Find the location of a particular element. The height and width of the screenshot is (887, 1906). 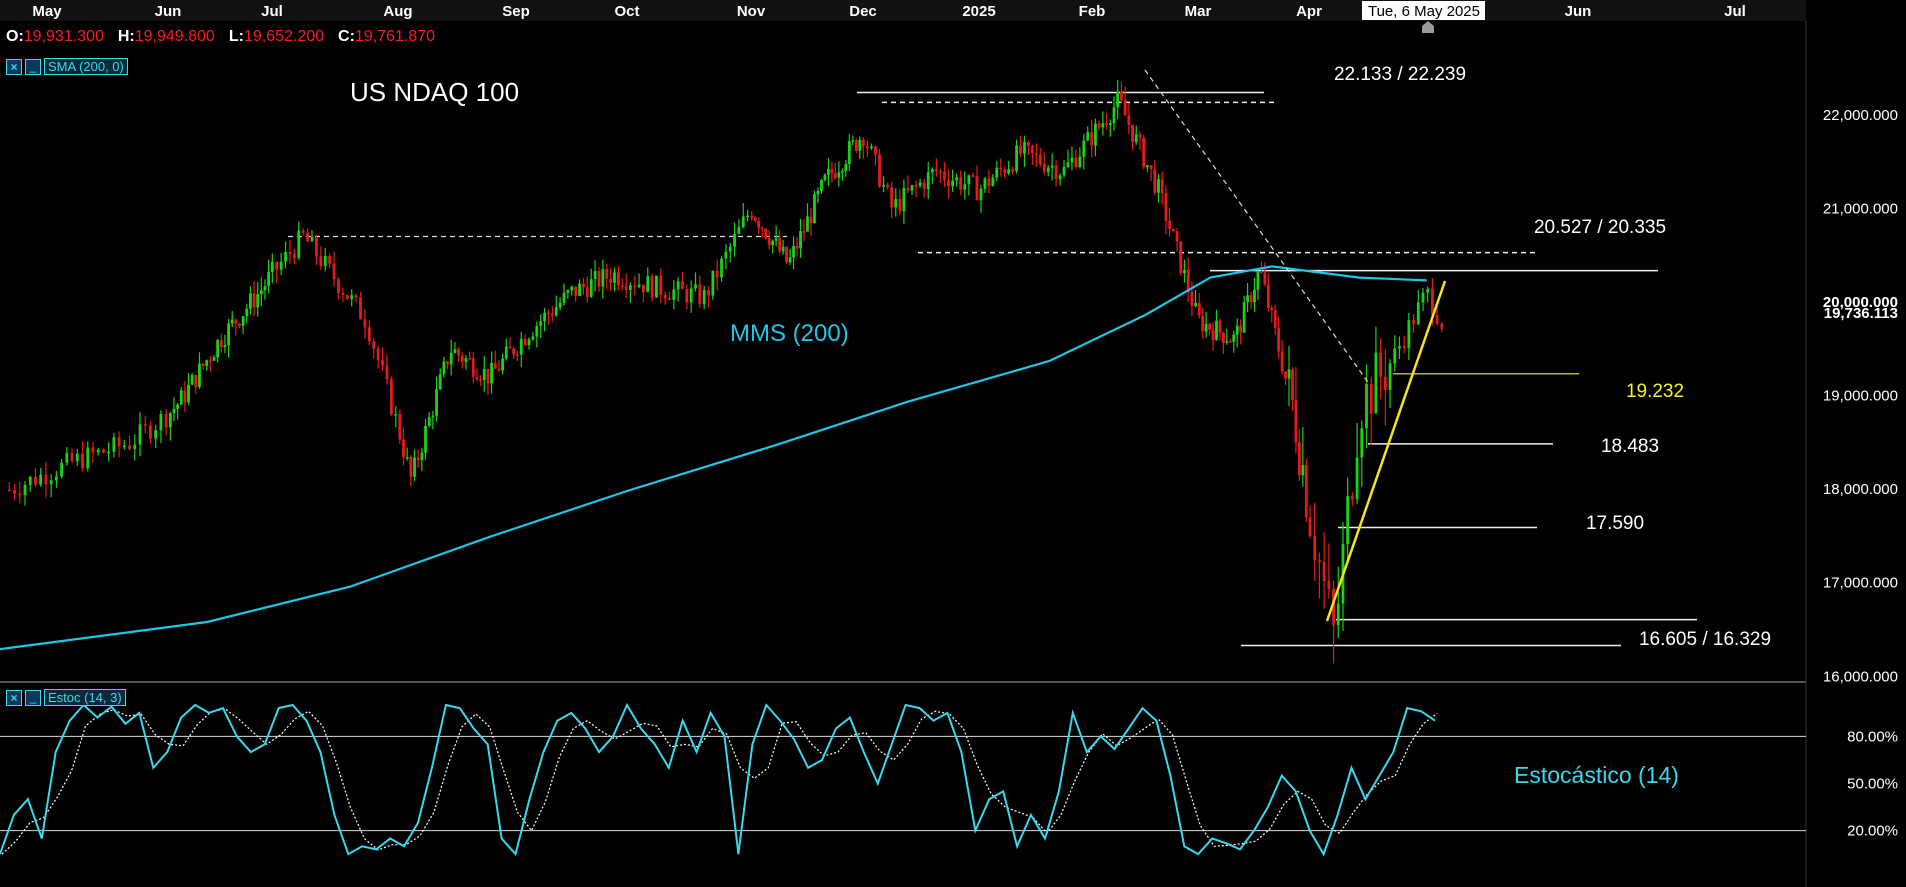

downtrend-line is located at coordinates (1257, 227).